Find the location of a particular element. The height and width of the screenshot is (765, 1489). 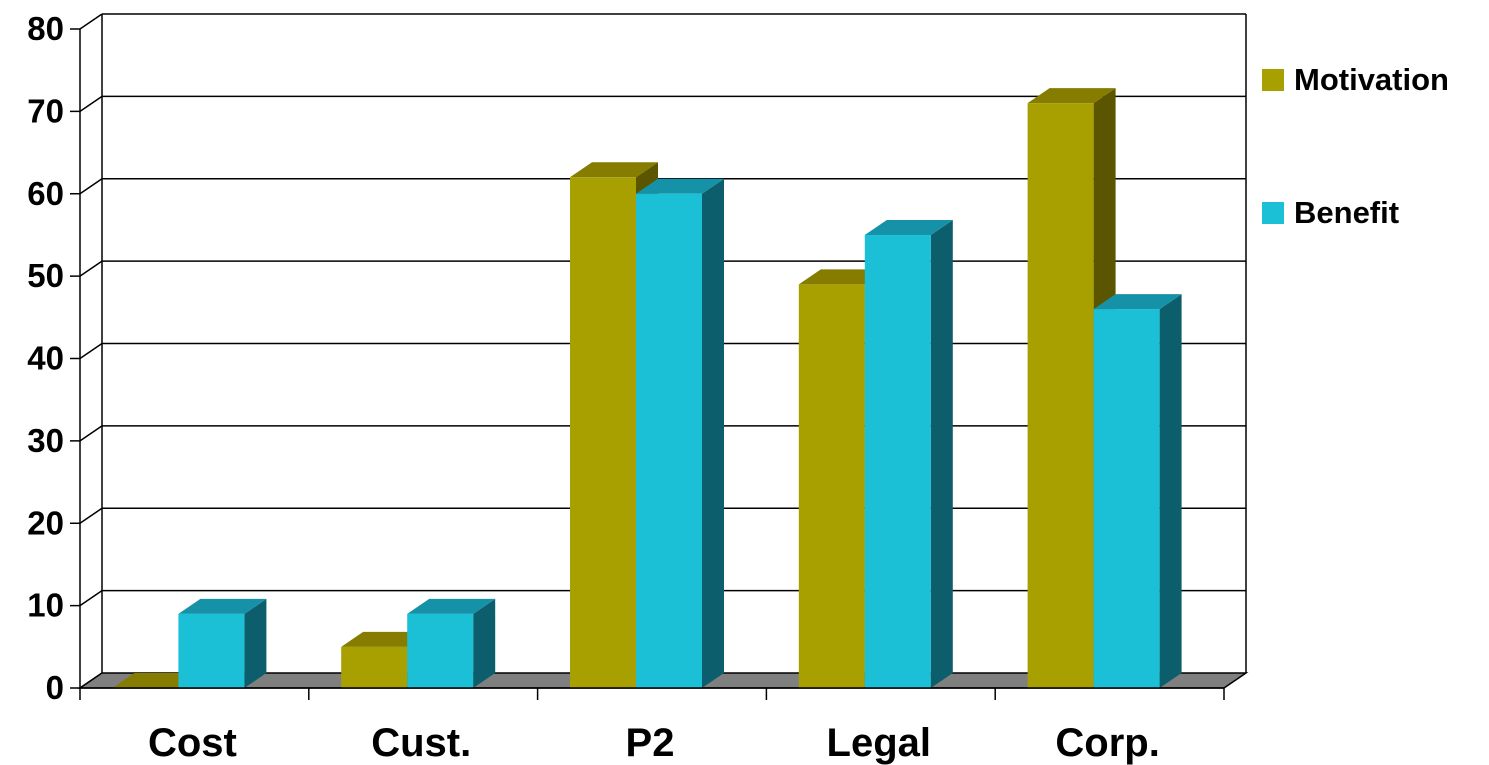

x-tick-label: Legal is located at coordinates (879, 743).